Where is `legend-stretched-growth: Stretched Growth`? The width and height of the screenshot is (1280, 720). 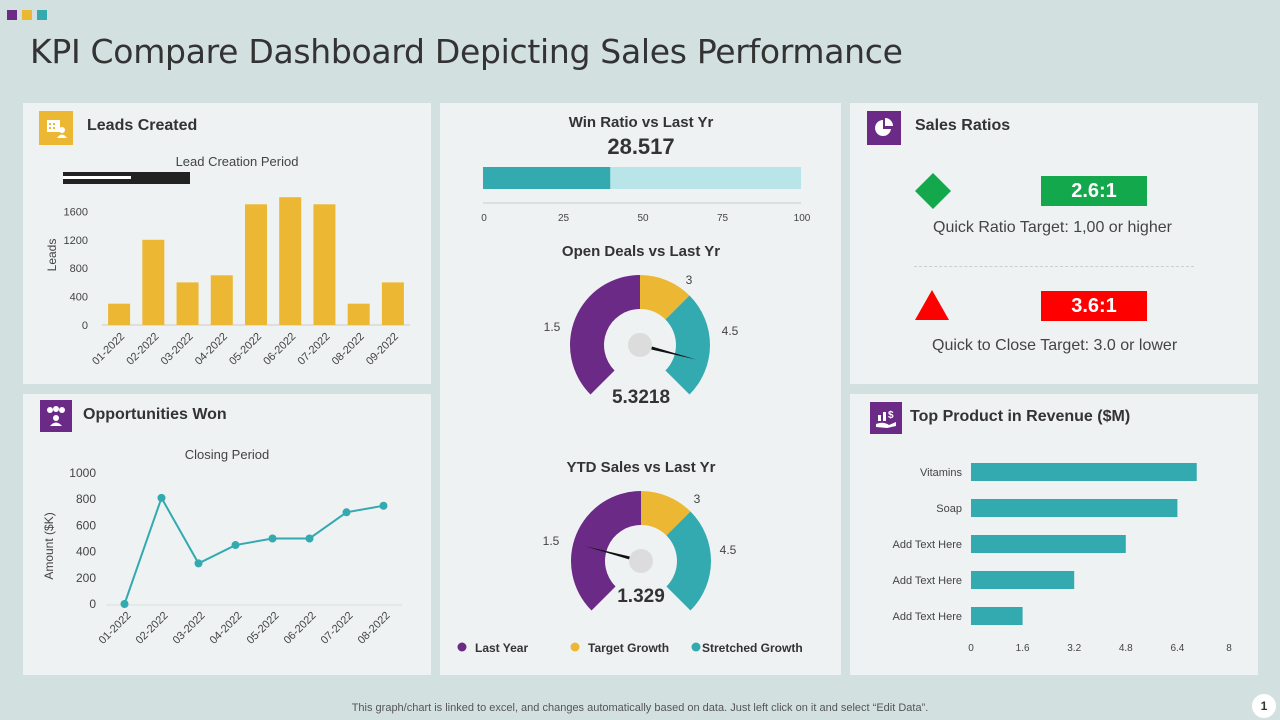
legend-stretched-growth: Stretched Growth is located at coordinates (752, 648).